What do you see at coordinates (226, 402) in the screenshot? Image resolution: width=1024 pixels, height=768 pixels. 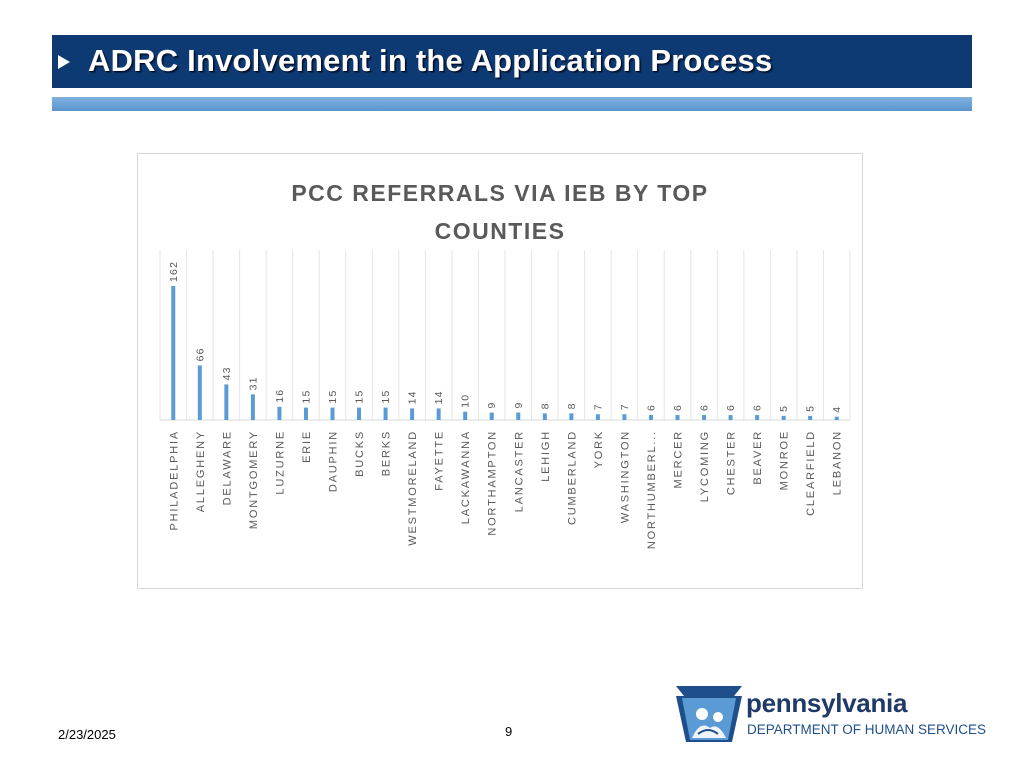 I see `bar-delaware` at bounding box center [226, 402].